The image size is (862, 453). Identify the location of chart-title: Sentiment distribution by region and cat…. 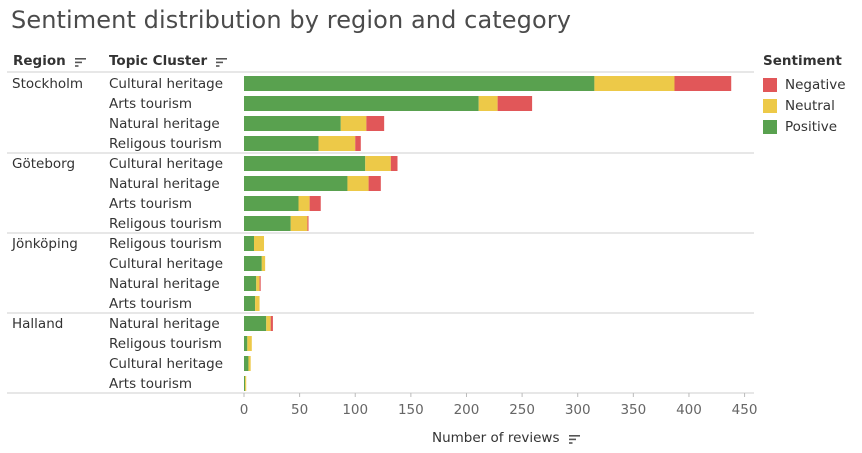
(291, 20).